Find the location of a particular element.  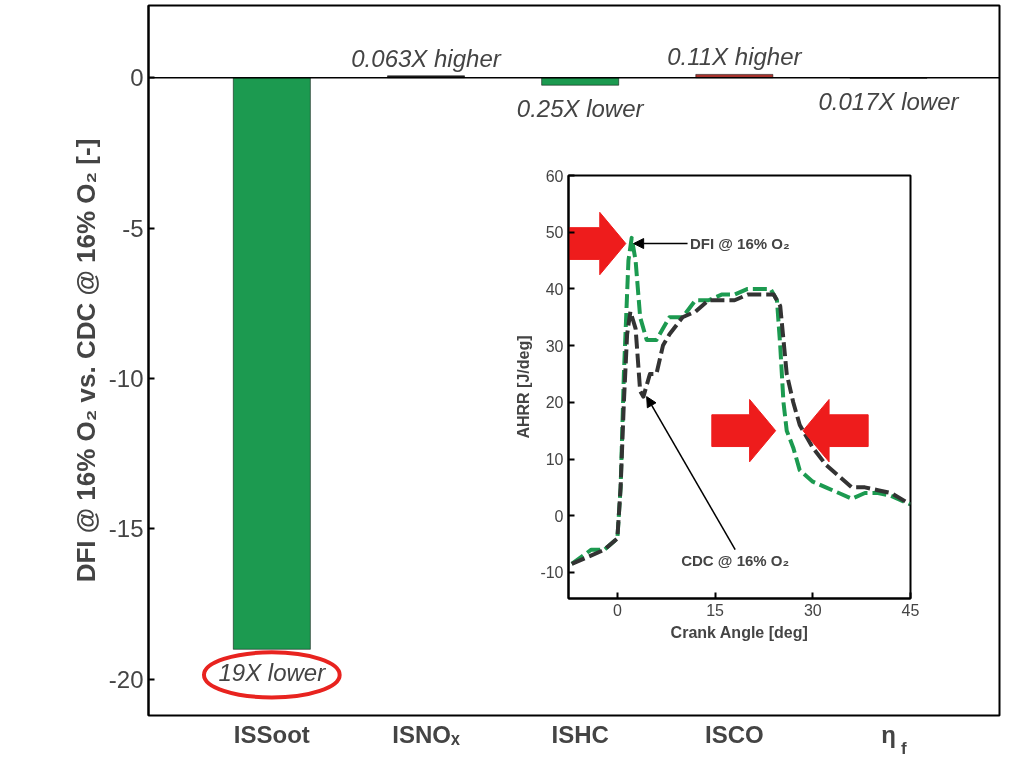

x-tick-label: ηf is located at coordinates (894, 739).